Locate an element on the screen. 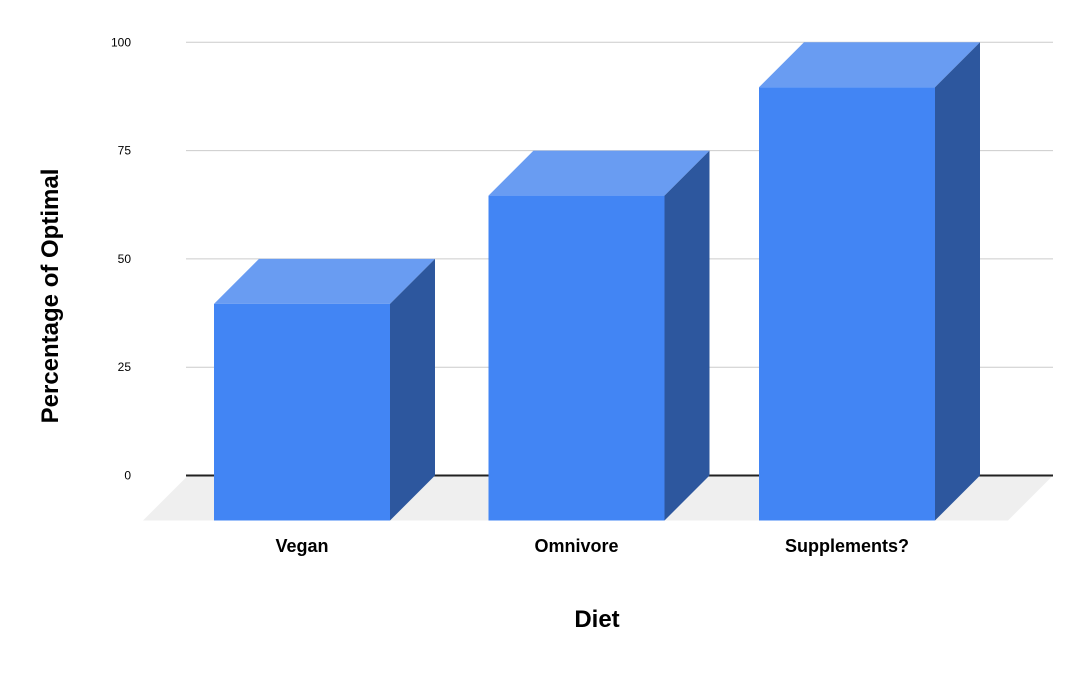 This screenshot has height=673, width=1087. x-axis-title: Diet is located at coordinates (597, 619).